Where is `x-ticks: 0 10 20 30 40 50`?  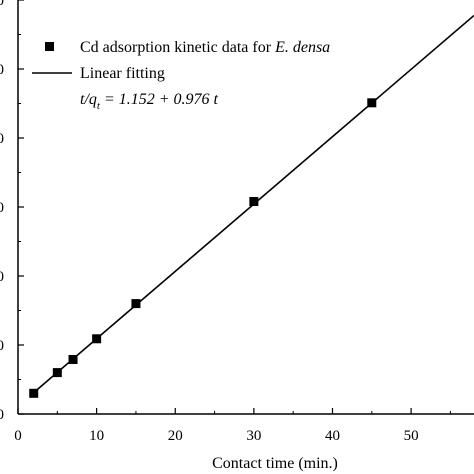
x-ticks: 0 10 20 30 40 50 is located at coordinates (232, 426).